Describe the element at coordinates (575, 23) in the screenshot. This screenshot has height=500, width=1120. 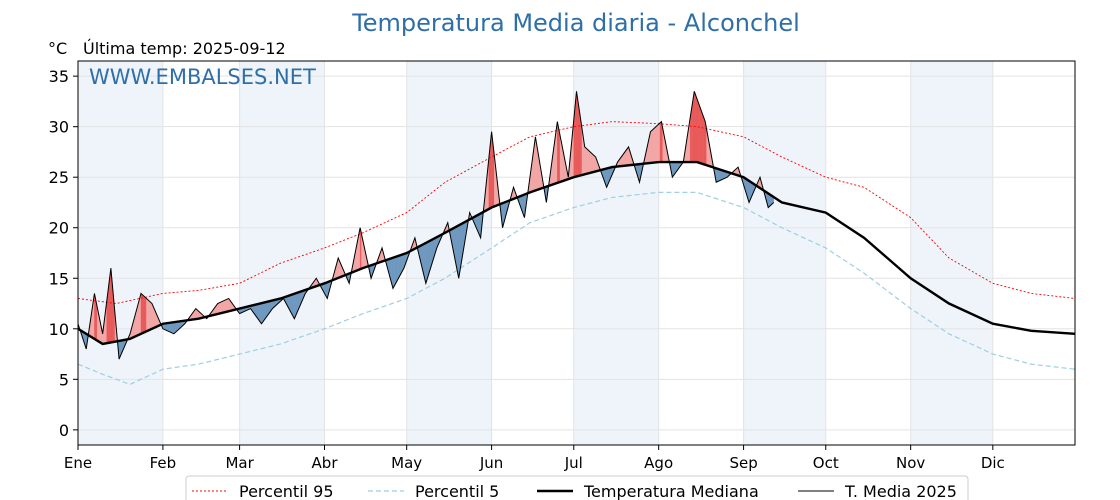
I see `chart-title: Temperatura Media diaria - Alconchel` at that location.